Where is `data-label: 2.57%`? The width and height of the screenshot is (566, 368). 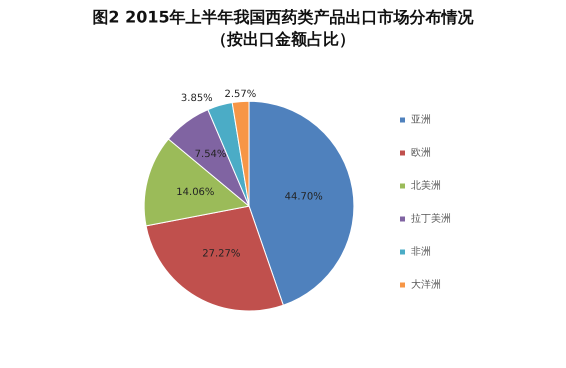 data-label: 2.57% is located at coordinates (240, 94).